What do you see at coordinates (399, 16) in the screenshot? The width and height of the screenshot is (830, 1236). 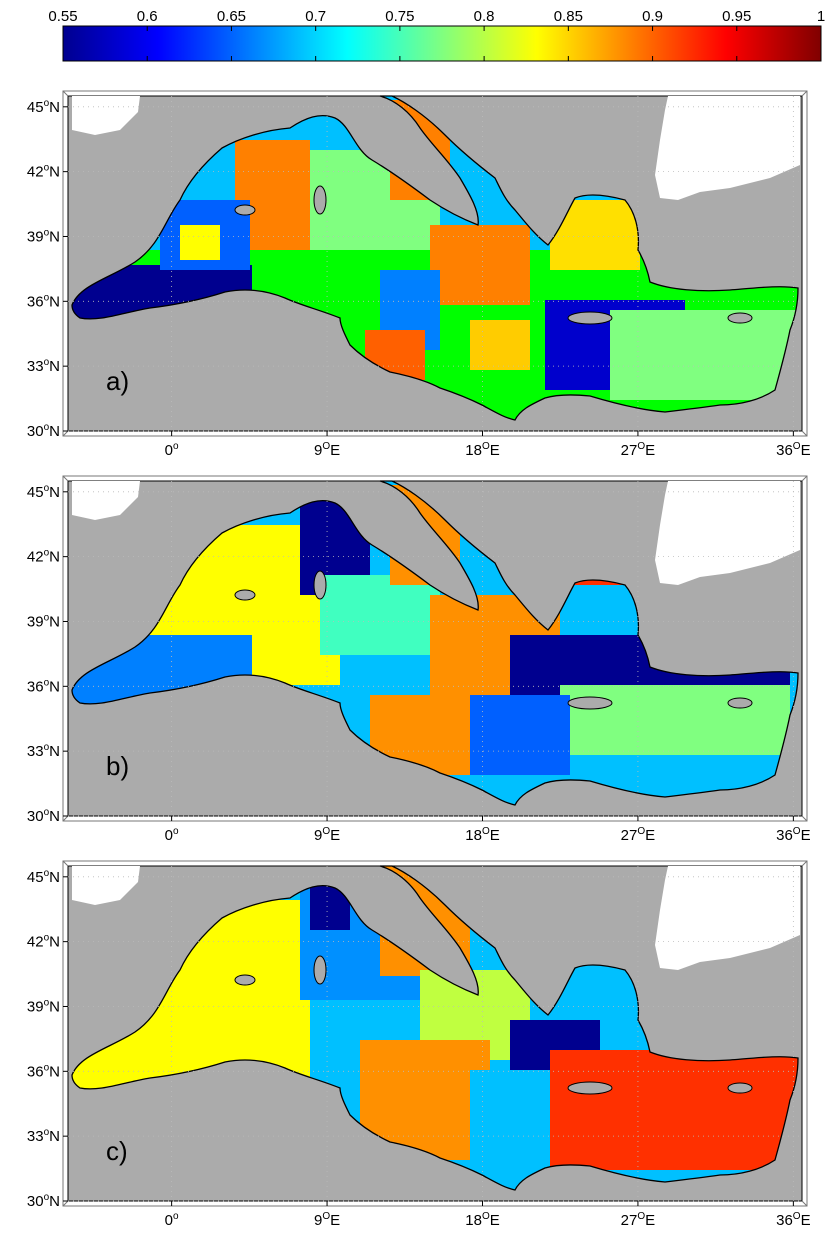 I see `colorbar-tick-label: 0.75` at bounding box center [399, 16].